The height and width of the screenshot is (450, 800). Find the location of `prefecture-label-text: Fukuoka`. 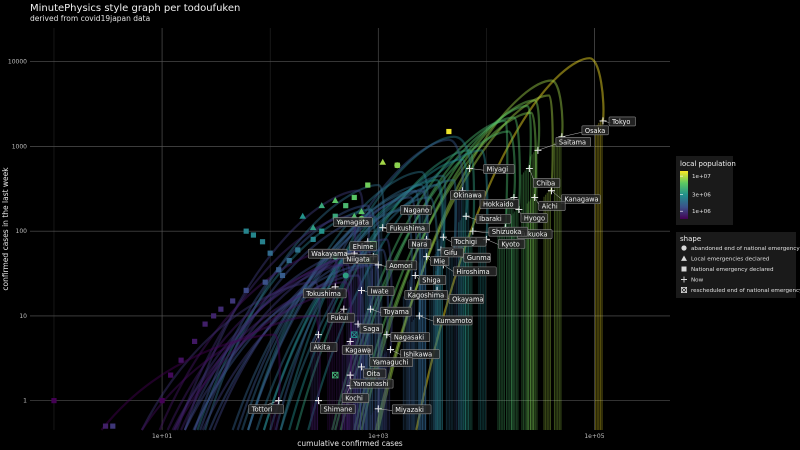

prefecture-label-text: Fukuoka is located at coordinates (533, 235).